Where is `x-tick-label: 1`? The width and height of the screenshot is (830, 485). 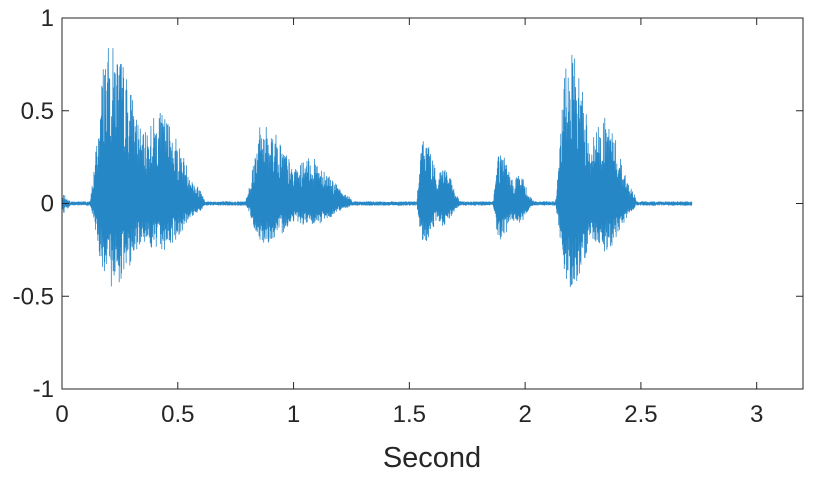 x-tick-label: 1 is located at coordinates (293, 414).